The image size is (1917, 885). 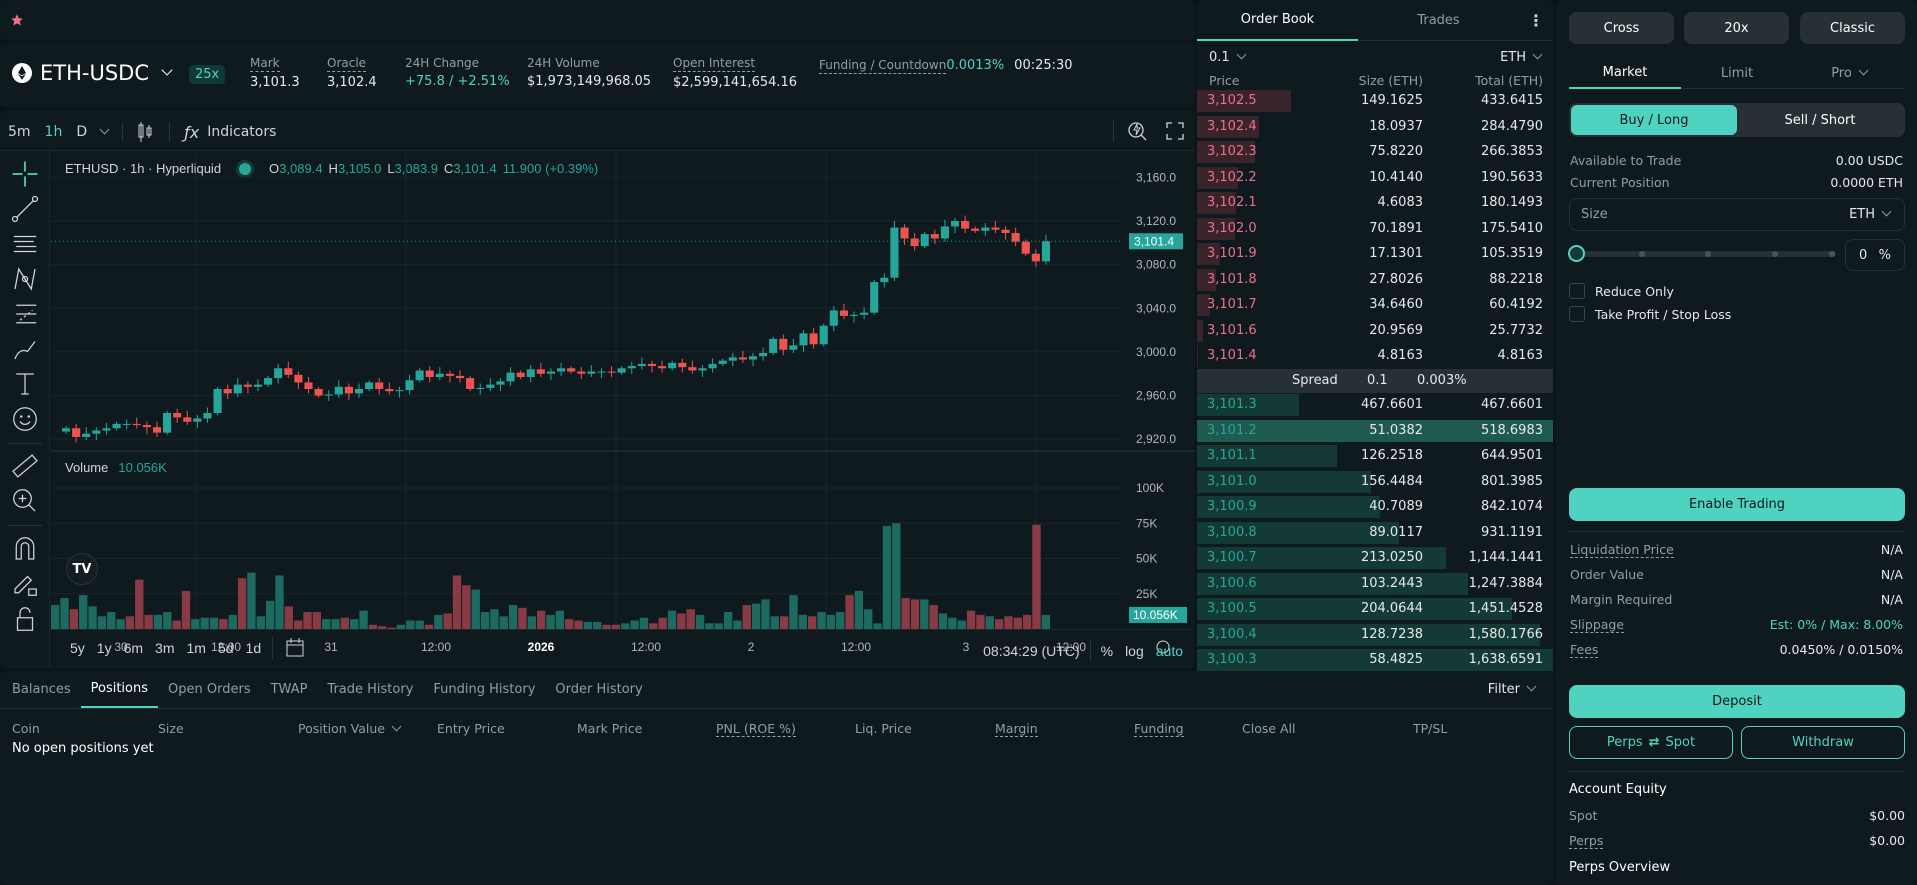 What do you see at coordinates (1375, 456) in the screenshot?
I see `bid-row: 3,101.1 126.2518 644.9501` at bounding box center [1375, 456].